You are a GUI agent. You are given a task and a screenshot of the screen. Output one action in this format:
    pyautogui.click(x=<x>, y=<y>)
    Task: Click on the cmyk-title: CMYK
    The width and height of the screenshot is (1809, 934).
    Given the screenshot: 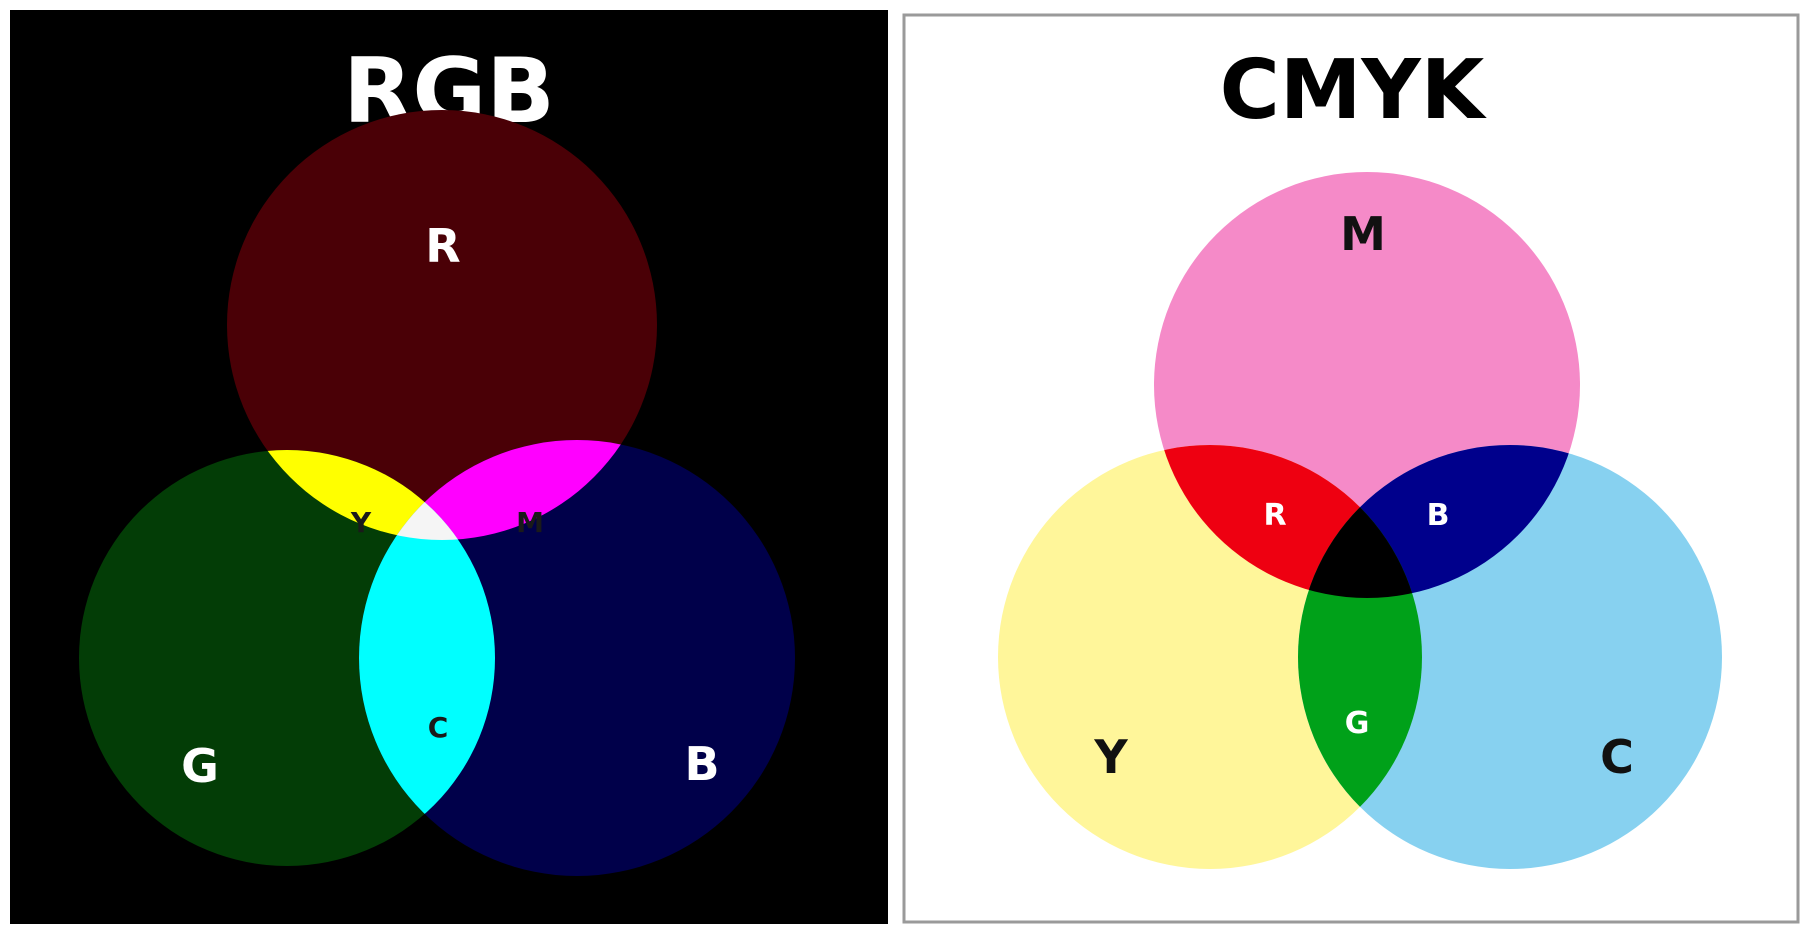 What is the action you would take?
    pyautogui.click(x=1354, y=90)
    